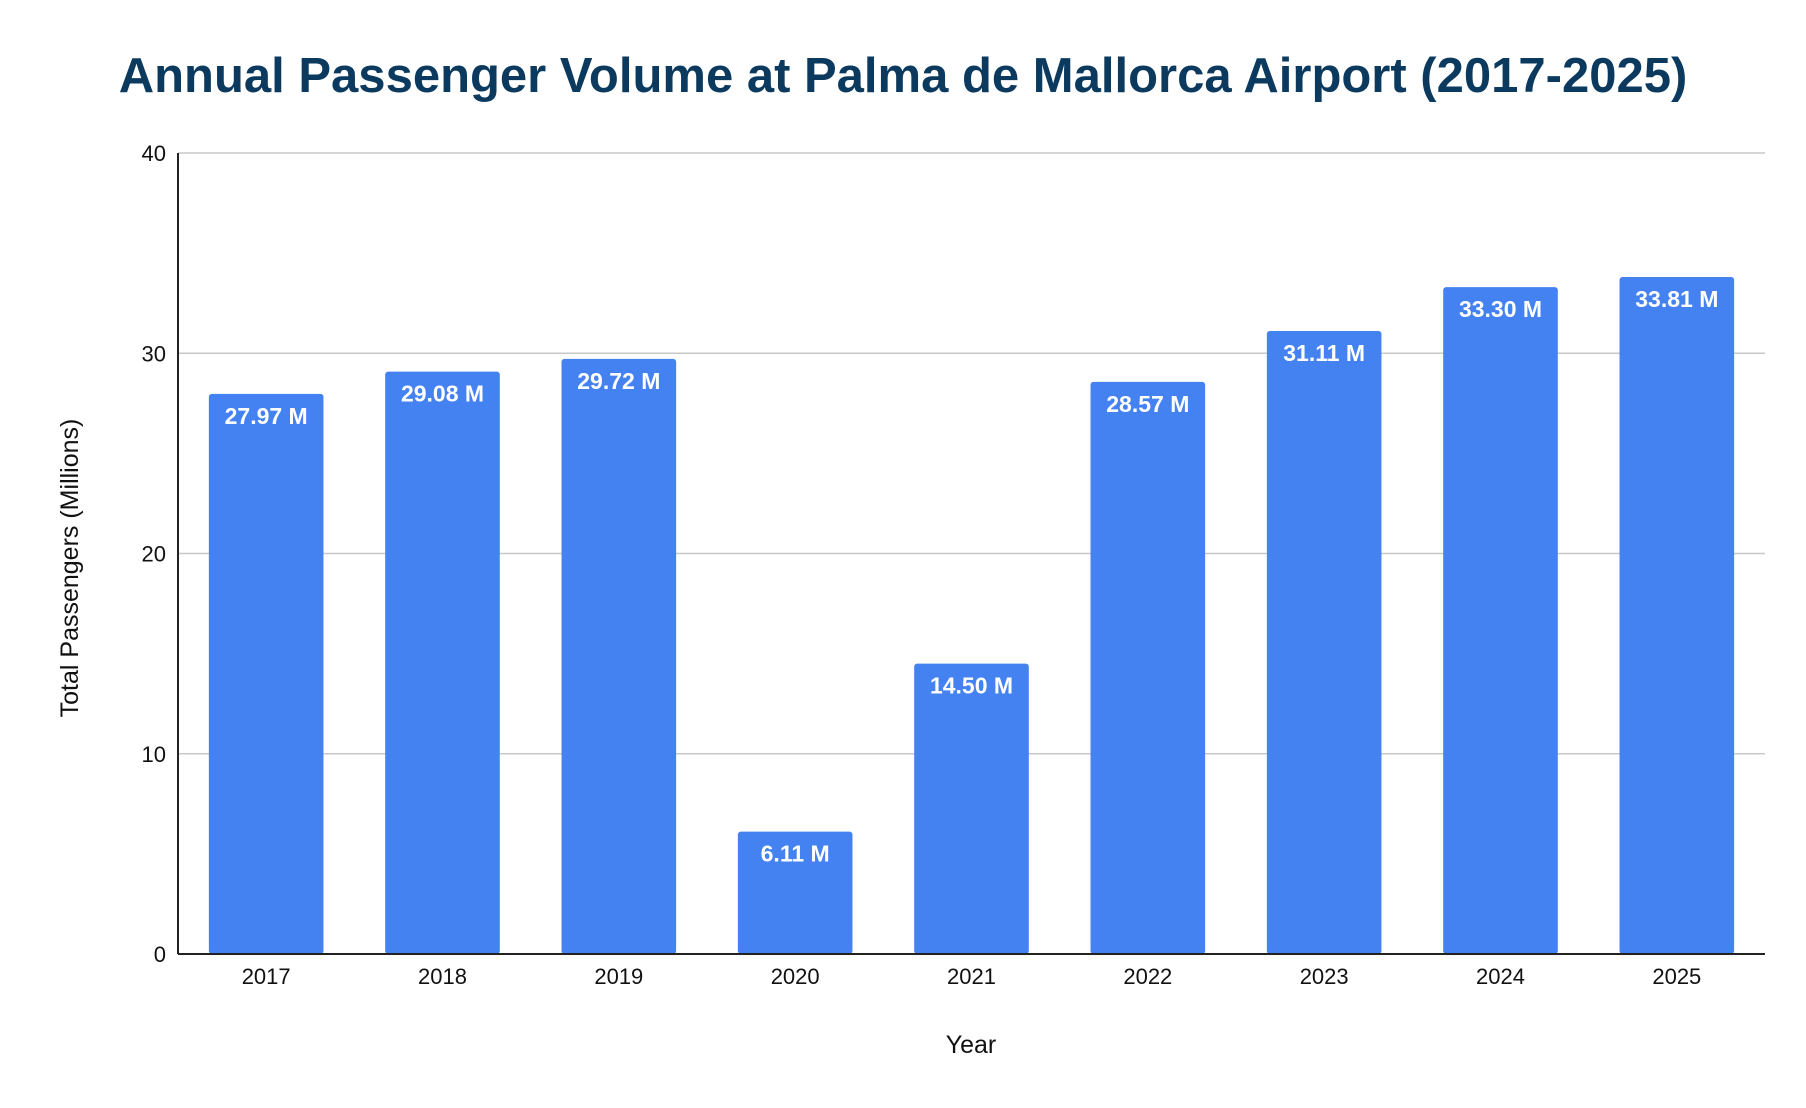 Image resolution: width=1806 pixels, height=1108 pixels. Describe the element at coordinates (442, 976) in the screenshot. I see `x-tick-label: 2018` at that location.